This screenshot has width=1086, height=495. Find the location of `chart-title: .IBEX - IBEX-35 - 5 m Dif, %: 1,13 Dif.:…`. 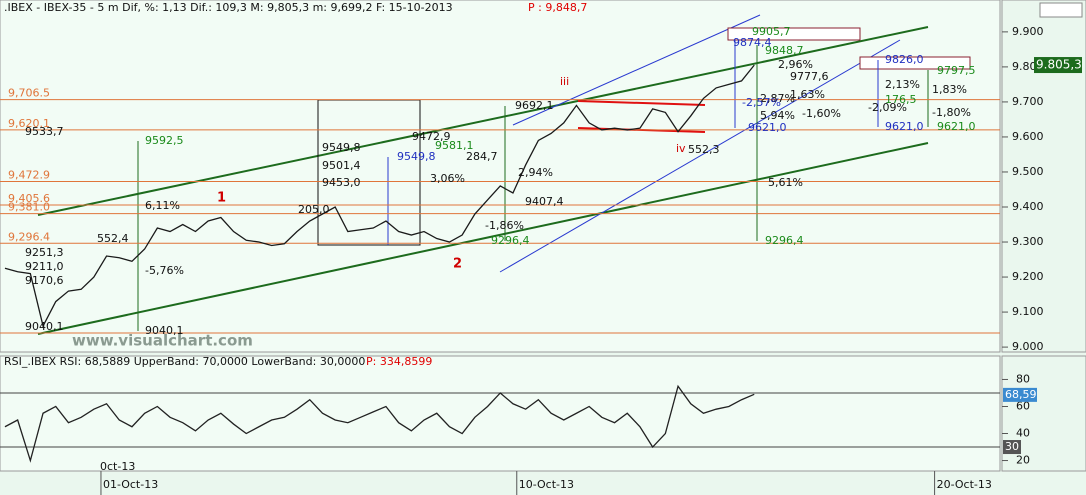

chart-title: .IBEX - IBEX-35 - 5 m Dif, %: 1,13 Dif.:… is located at coordinates (228, 7).